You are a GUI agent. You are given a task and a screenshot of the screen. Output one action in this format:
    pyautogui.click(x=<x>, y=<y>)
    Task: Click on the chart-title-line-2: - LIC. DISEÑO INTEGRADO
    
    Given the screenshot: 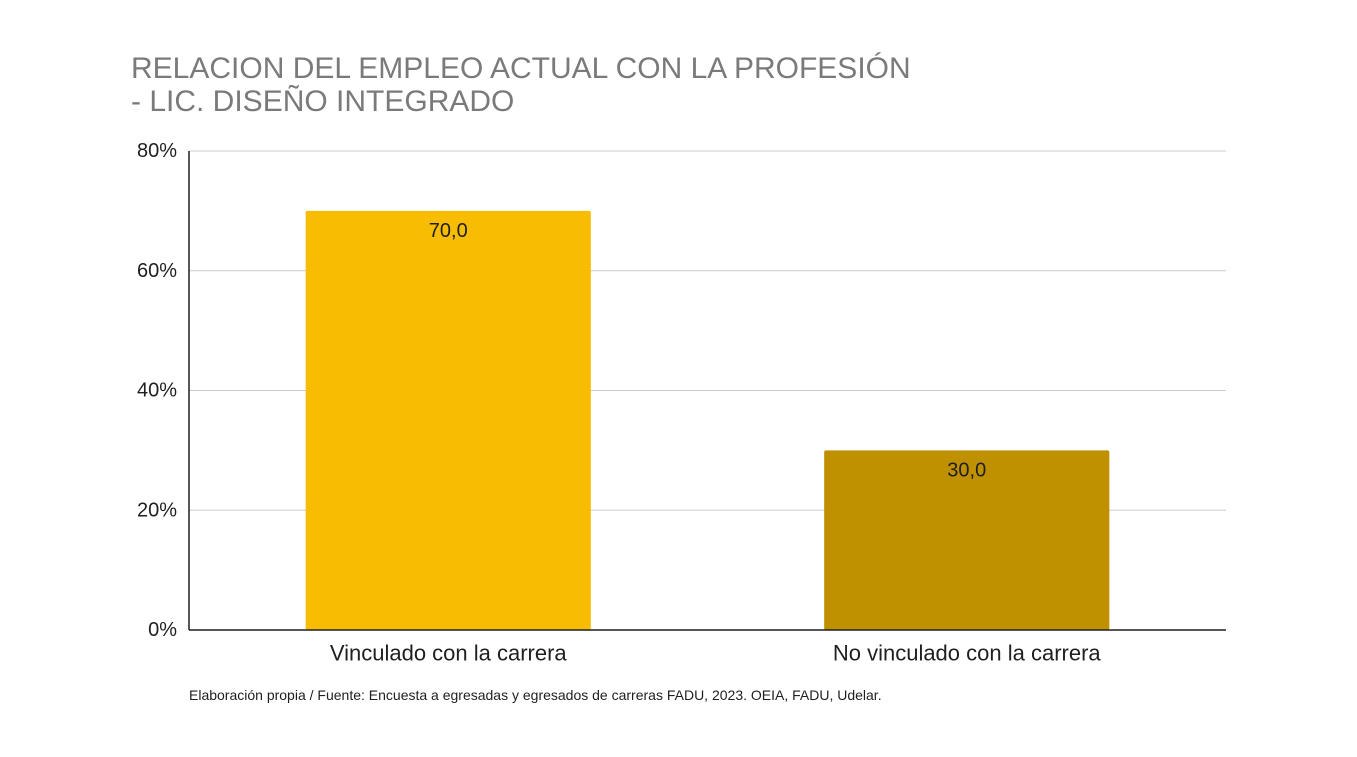 What is the action you would take?
    pyautogui.click(x=323, y=101)
    